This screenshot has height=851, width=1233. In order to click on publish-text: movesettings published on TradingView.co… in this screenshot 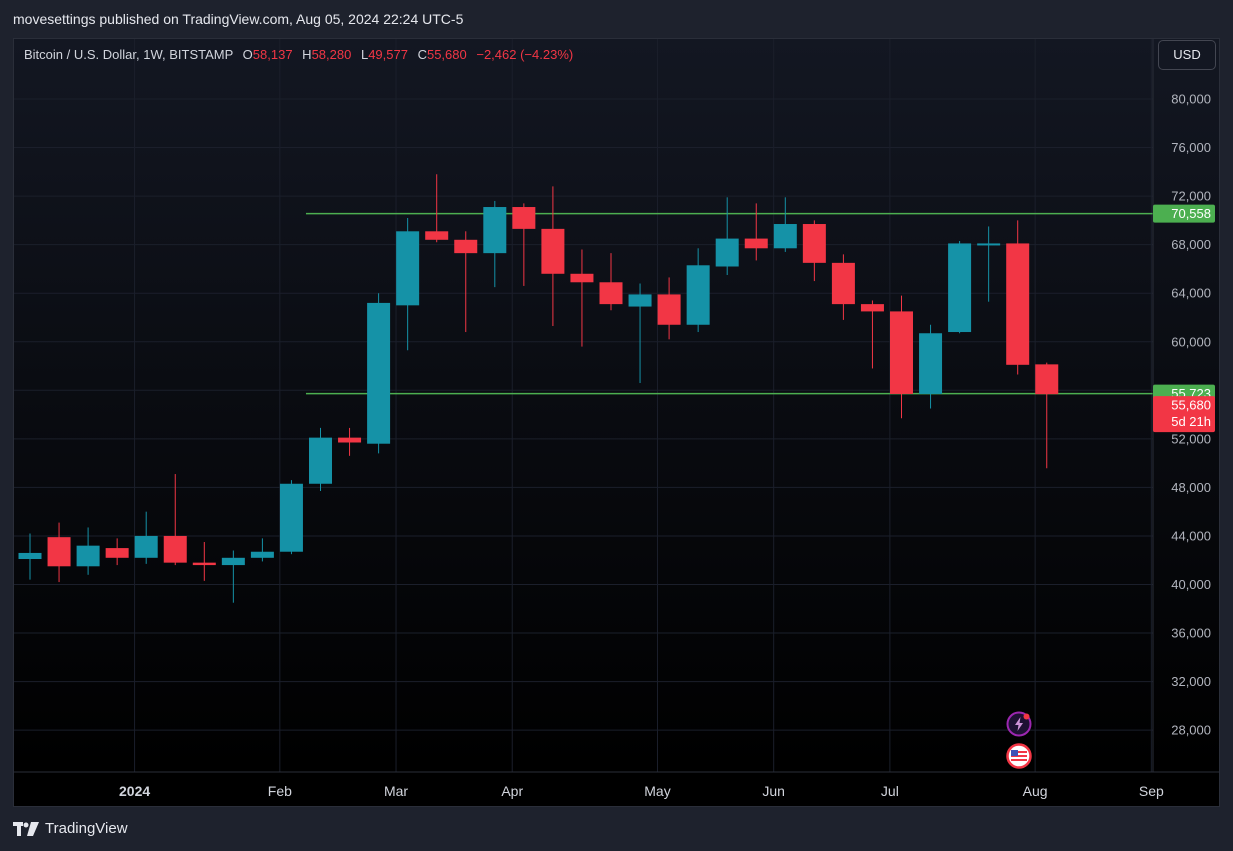, I will do `click(238, 19)`.